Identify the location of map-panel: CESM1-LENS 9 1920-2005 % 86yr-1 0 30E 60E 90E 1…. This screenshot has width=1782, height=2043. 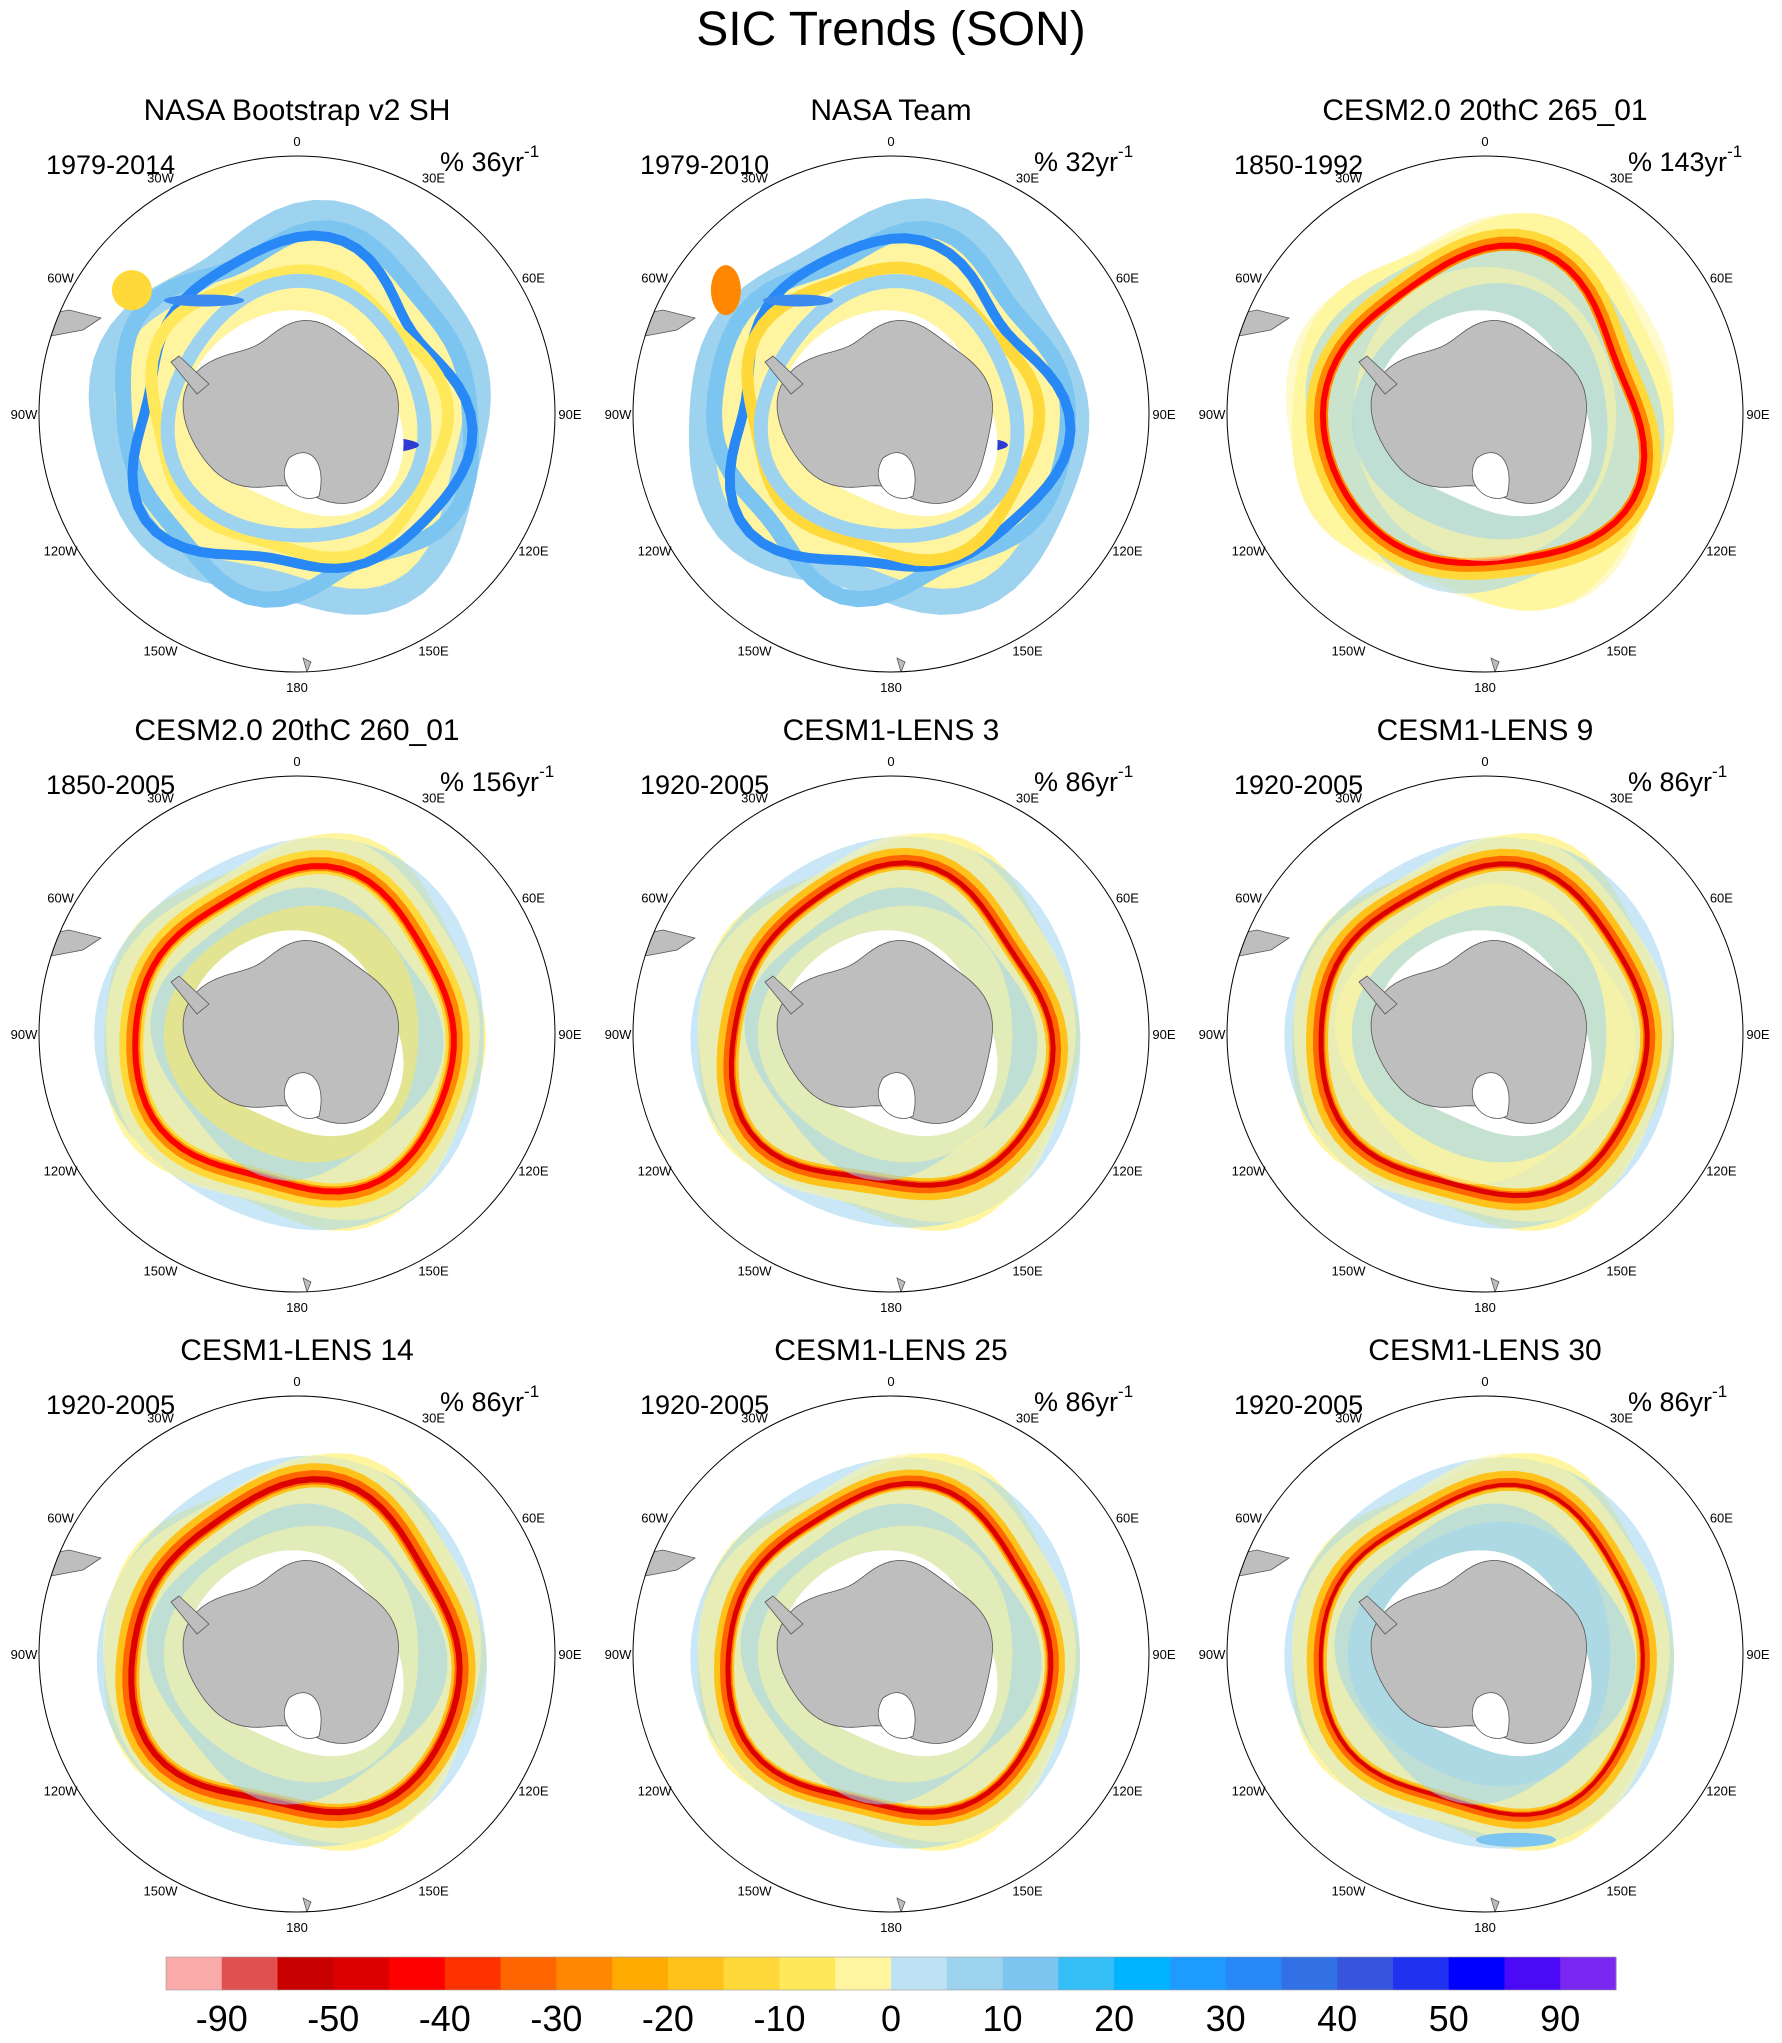
(1485, 967).